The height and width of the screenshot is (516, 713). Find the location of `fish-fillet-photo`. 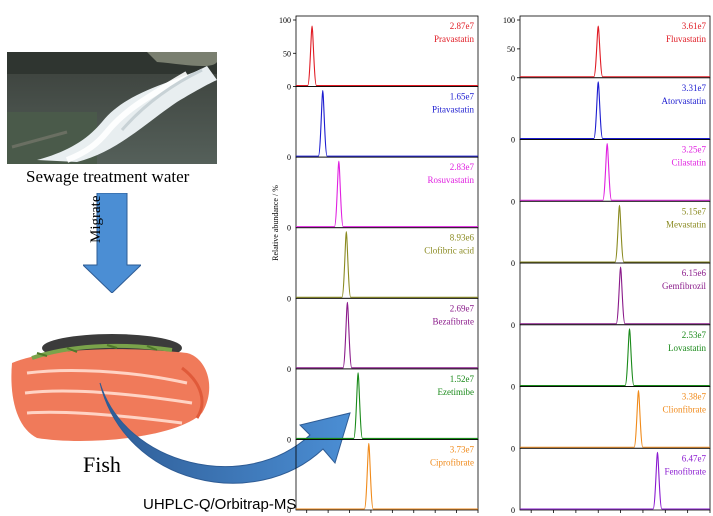

fish-fillet-photo is located at coordinates (114, 388).